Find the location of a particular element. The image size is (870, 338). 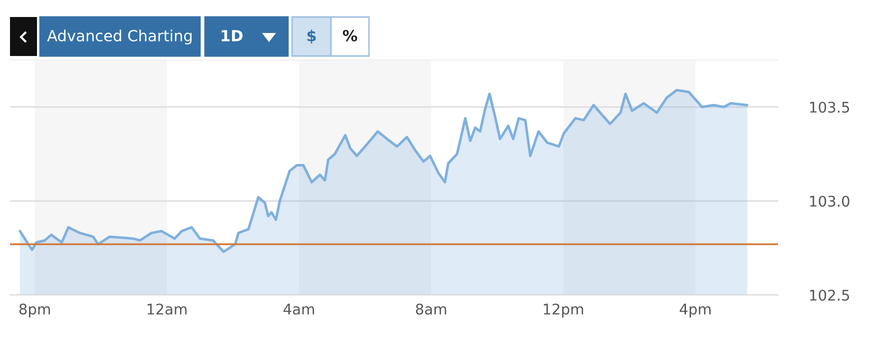

text: 1D is located at coordinates (232, 36).